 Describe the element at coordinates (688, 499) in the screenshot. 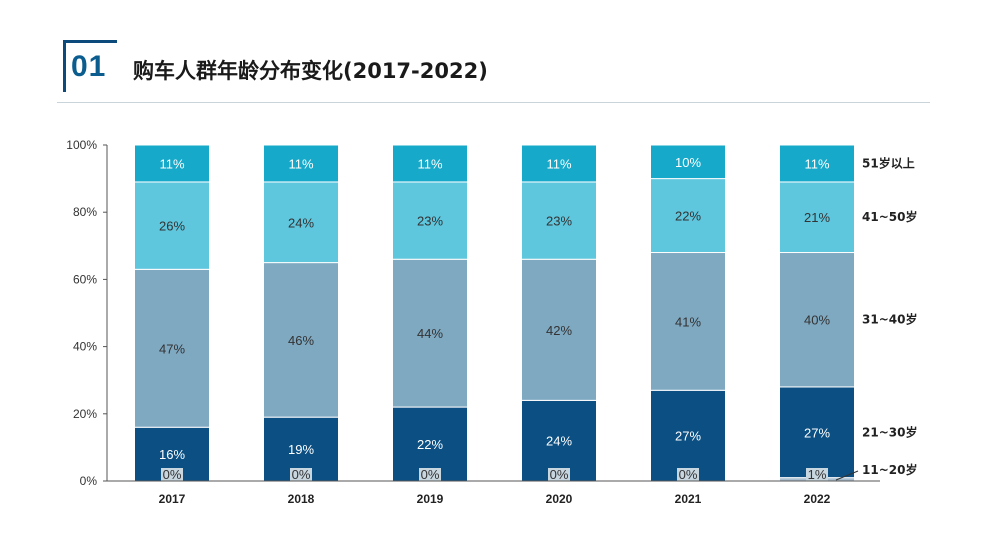

I see `x-tick-label: 2021` at that location.